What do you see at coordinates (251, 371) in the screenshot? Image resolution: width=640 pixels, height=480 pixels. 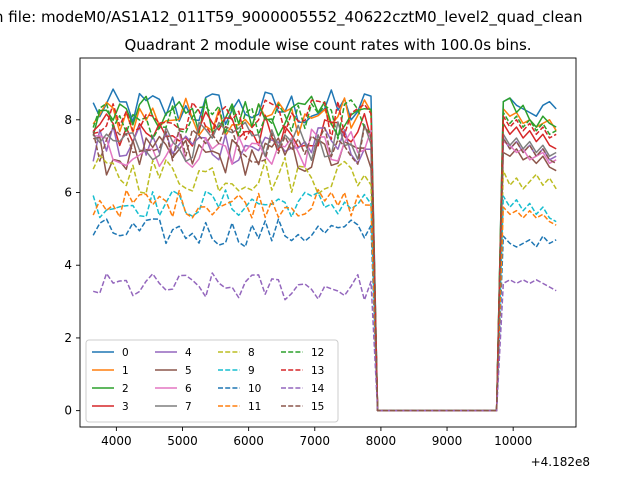 I see `legend-label-9: 9` at bounding box center [251, 371].